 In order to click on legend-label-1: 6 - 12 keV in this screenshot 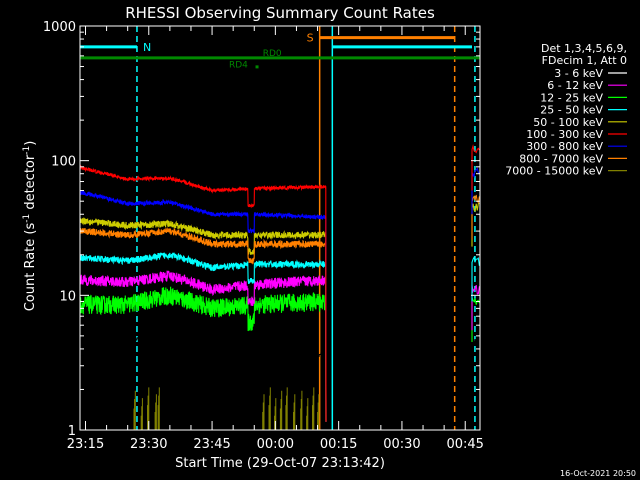, I will do `click(575, 85)`.